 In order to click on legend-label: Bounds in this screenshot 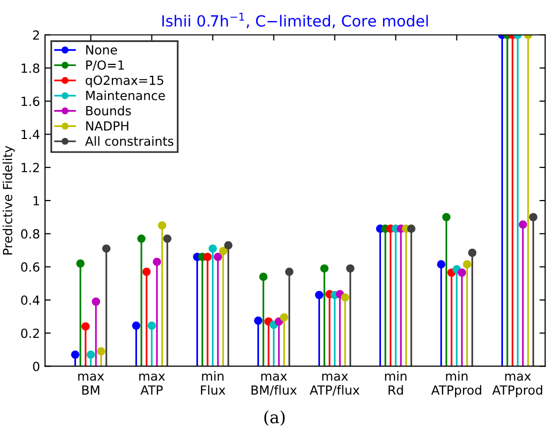, I will do `click(108, 111)`.